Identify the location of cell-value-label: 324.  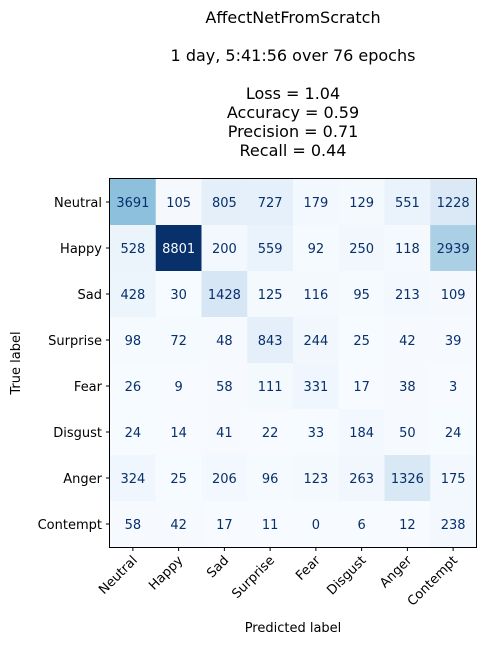
(132, 479).